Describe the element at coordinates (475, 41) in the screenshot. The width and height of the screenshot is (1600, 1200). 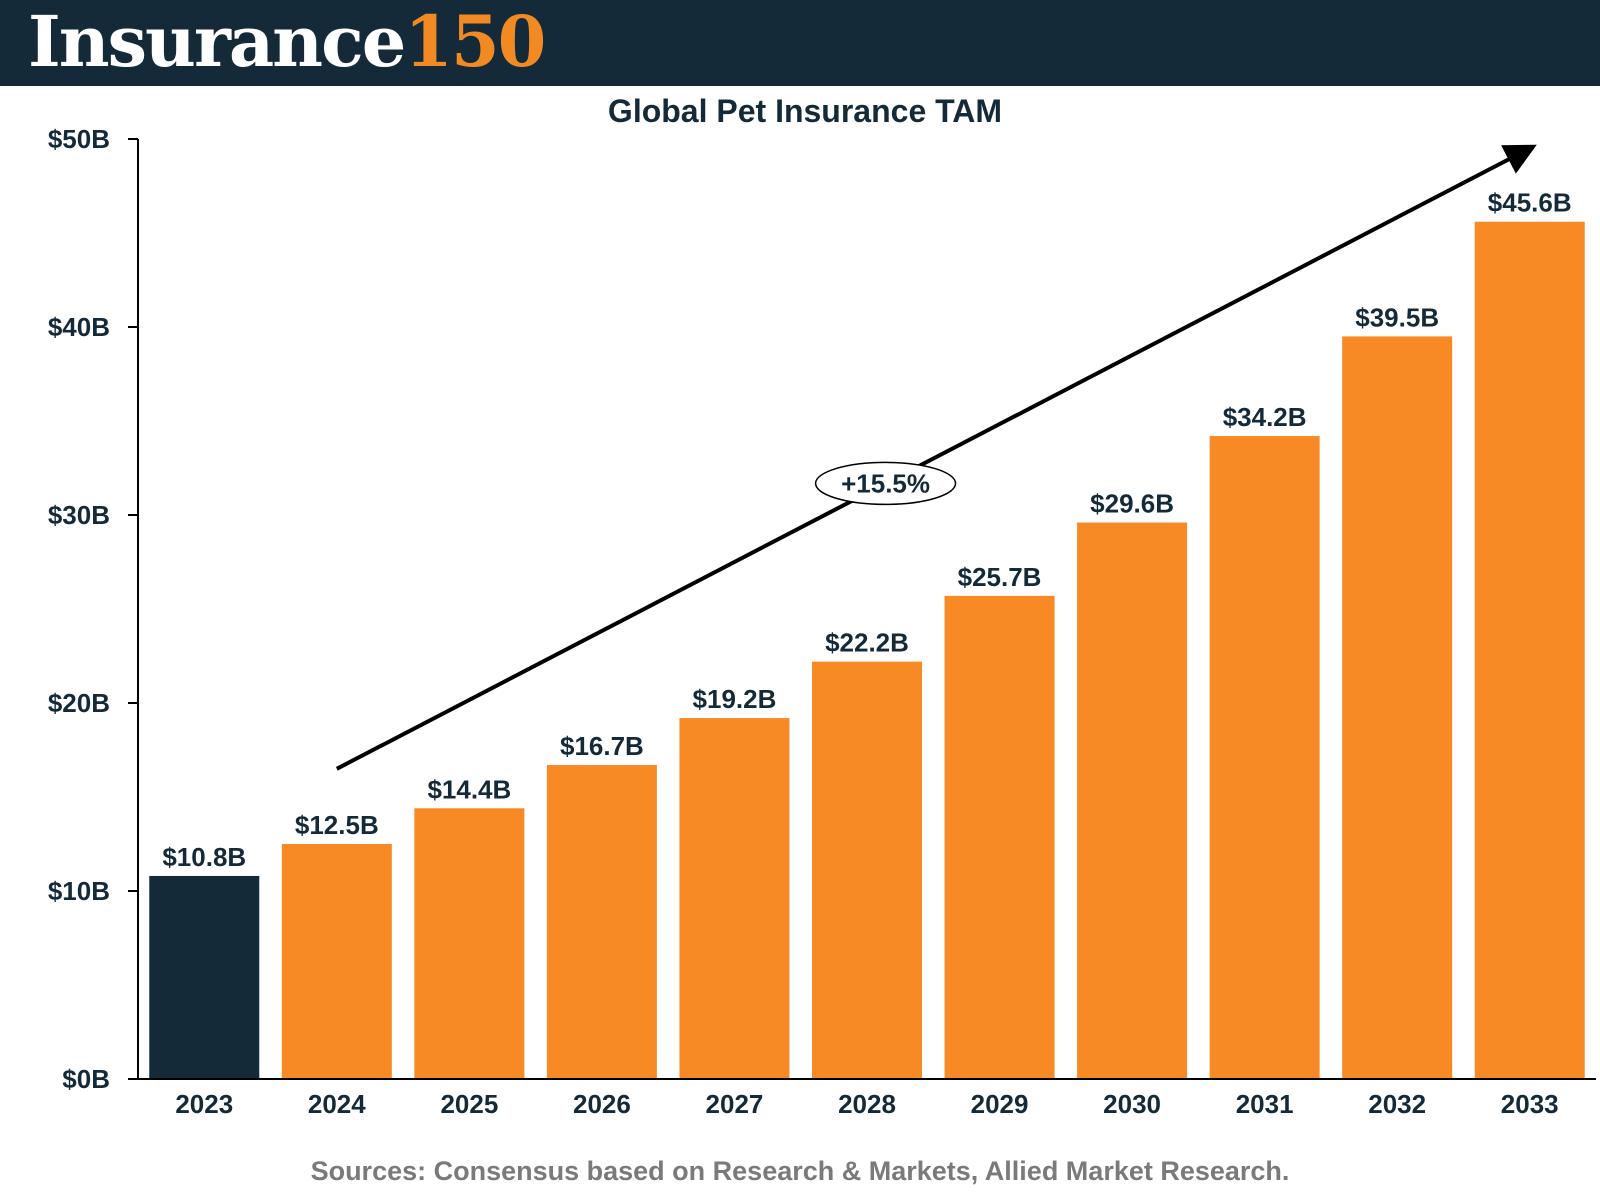
I see `logo-number: 150` at that location.